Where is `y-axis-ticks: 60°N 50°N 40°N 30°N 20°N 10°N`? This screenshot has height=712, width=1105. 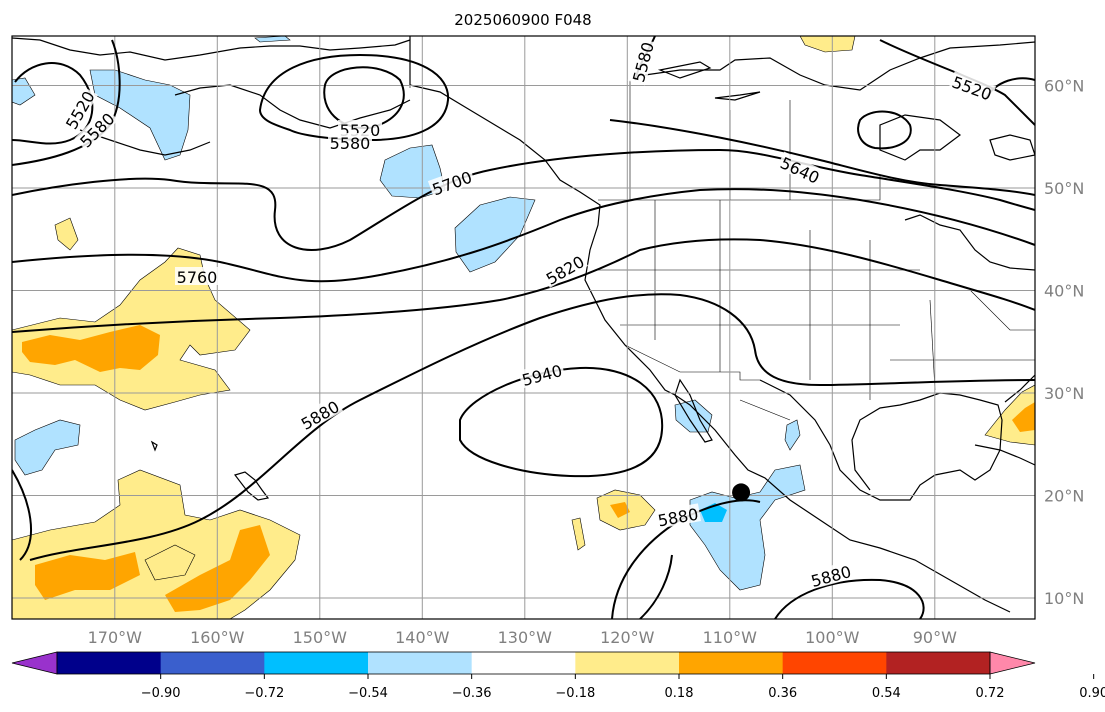 y-axis-ticks: 60°N 50°N 40°N 30°N 20°N 10°N is located at coordinates (1064, 343).